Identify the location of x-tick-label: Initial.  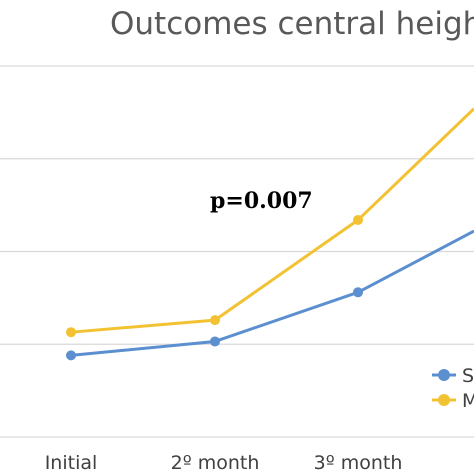
(71, 463).